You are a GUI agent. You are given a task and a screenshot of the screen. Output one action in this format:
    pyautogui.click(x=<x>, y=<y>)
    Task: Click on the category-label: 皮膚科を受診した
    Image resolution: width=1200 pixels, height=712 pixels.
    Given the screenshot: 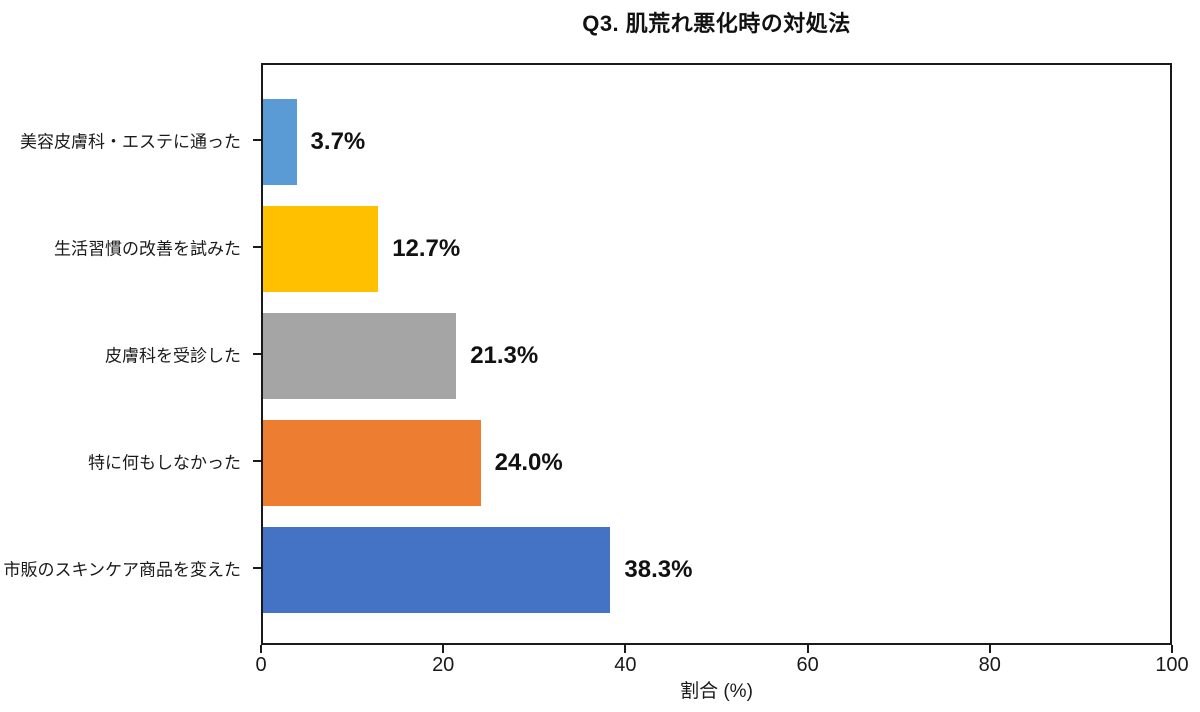 What is the action you would take?
    pyautogui.click(x=173, y=356)
    